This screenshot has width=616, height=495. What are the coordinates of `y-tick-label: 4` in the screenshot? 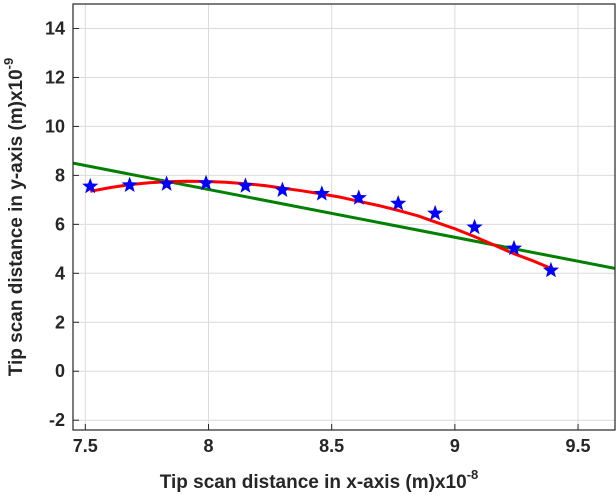 It's located at (60, 273).